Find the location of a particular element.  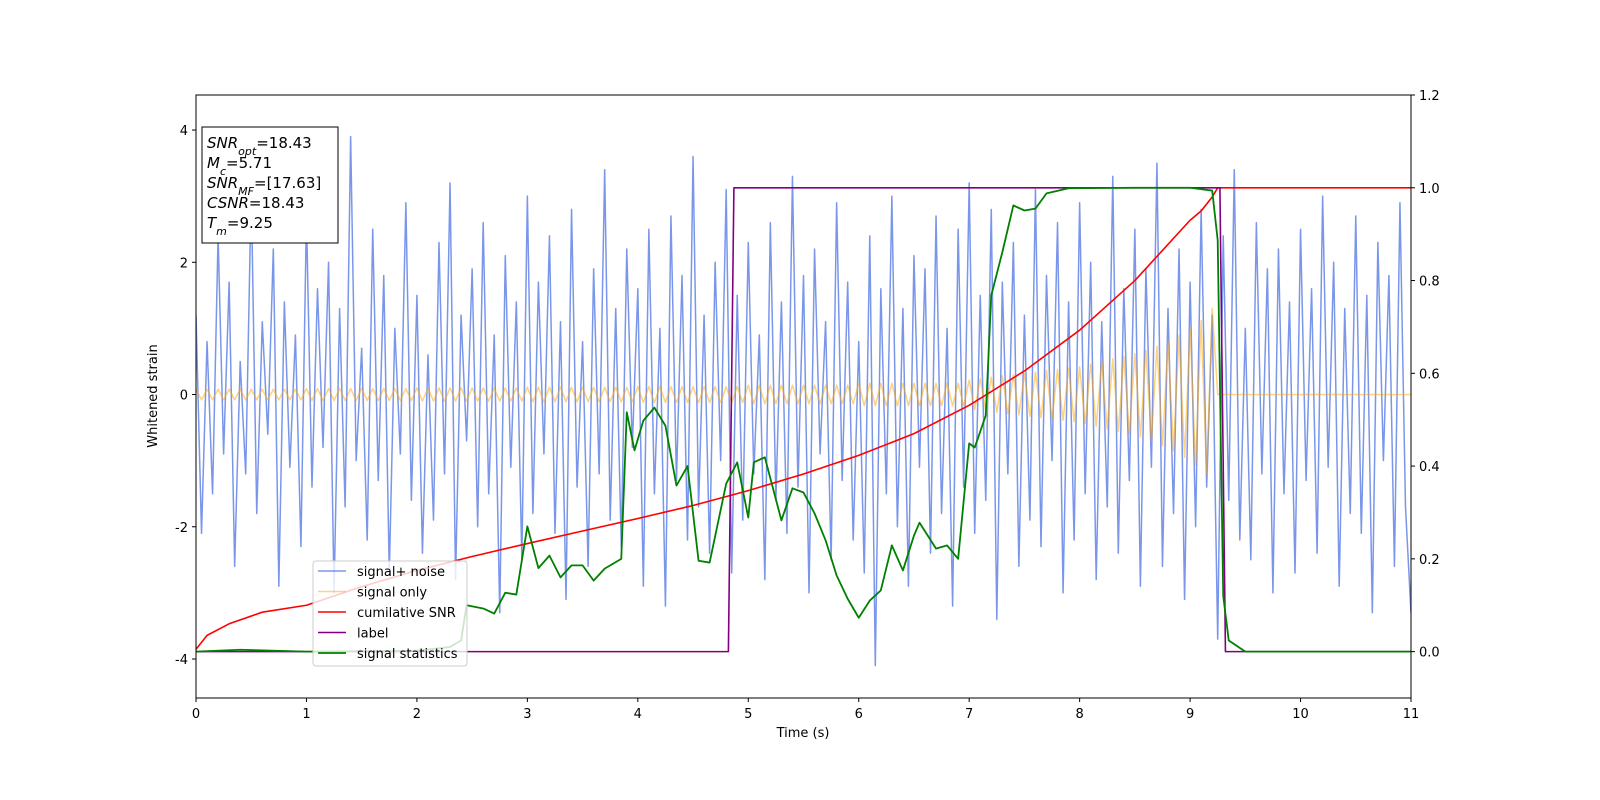

annotation-line: Mc=5.71 is located at coordinates (239, 166).